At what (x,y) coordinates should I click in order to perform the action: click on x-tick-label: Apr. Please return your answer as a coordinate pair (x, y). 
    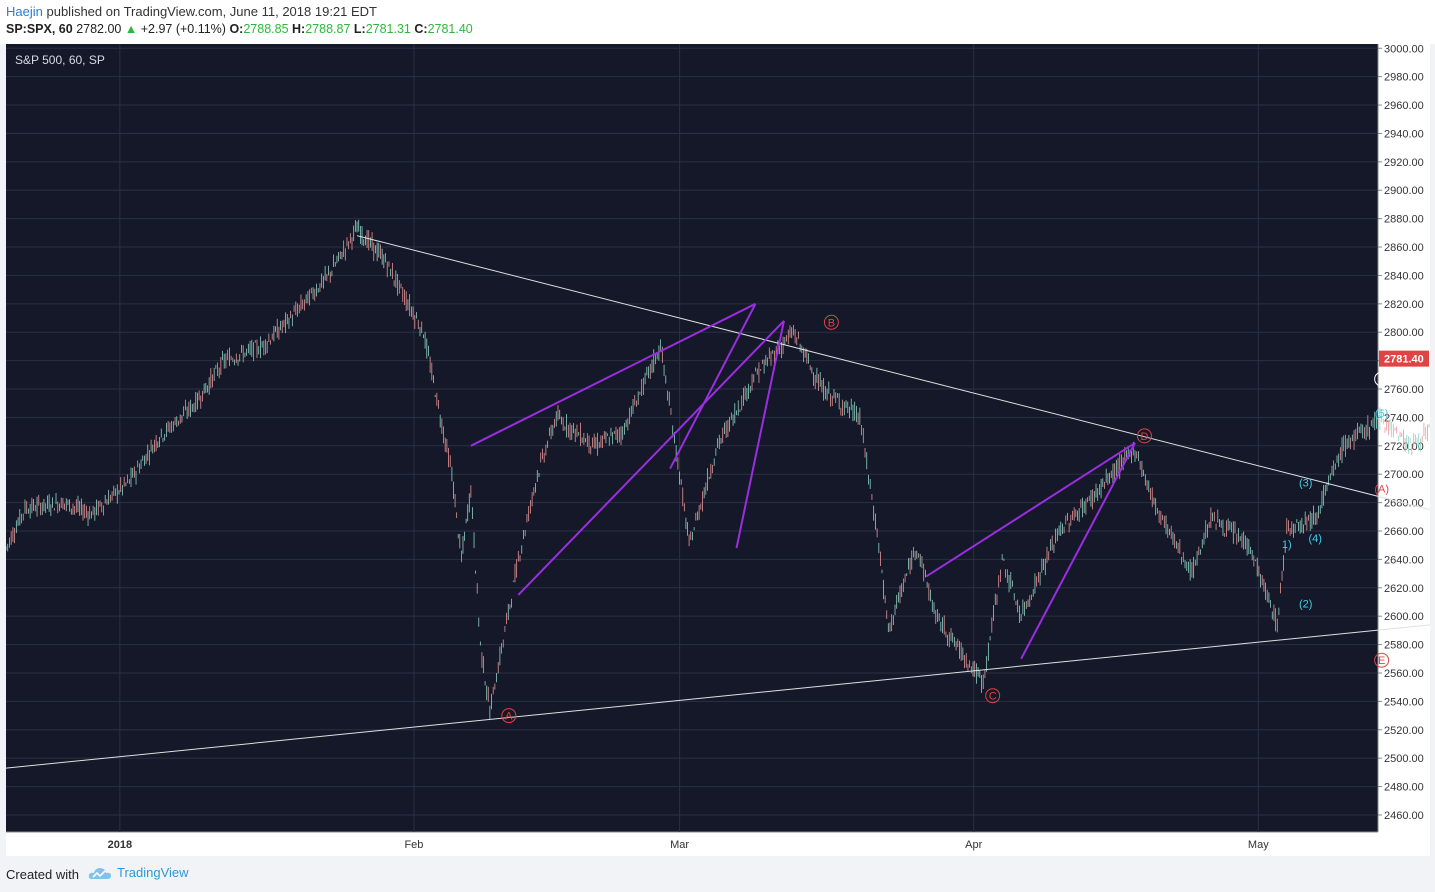
    Looking at the image, I should click on (973, 845).